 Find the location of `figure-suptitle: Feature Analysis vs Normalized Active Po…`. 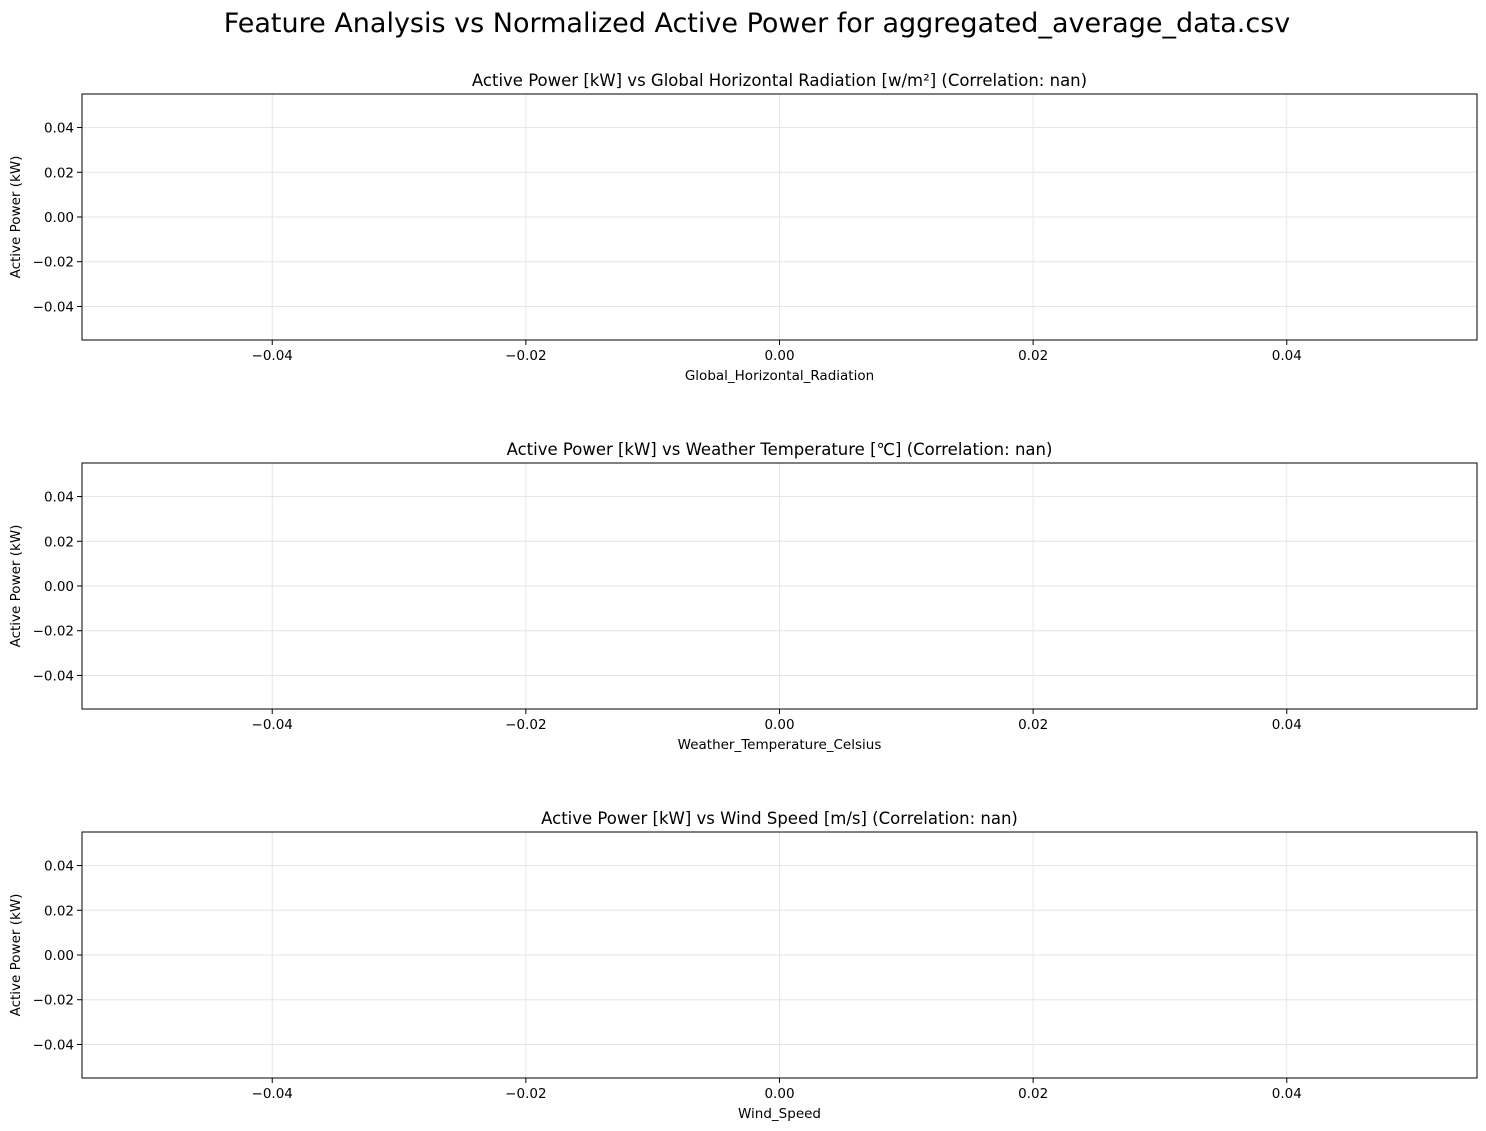

figure-suptitle: Feature Analysis vs Normalized Active Po… is located at coordinates (757, 23).